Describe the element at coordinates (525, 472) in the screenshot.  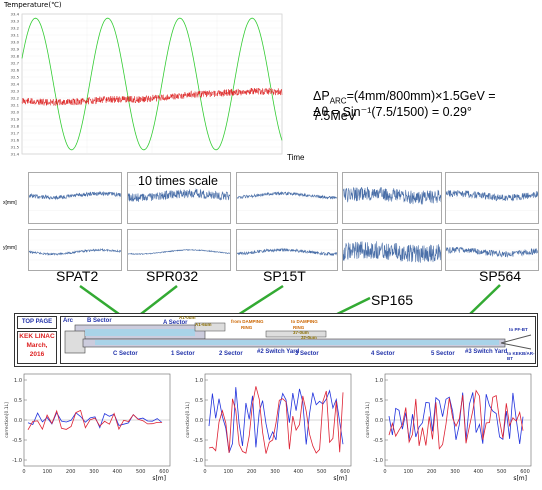
I see `correction-x-tick: 600` at that location.